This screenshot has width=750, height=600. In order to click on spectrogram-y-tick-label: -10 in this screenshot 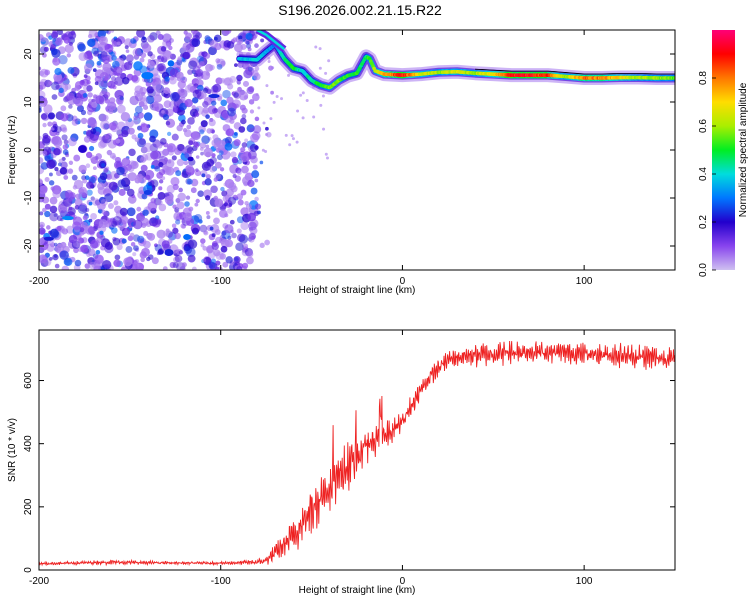, I will do `click(28, 197)`.